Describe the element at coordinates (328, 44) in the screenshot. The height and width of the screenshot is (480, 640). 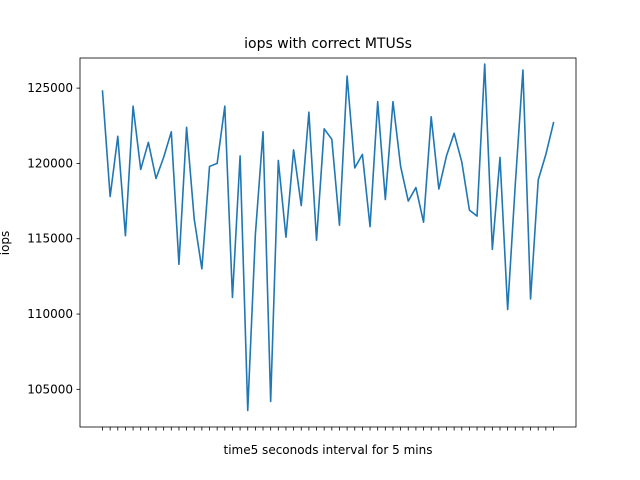
I see `chart-title: iops with correct MTUSs` at that location.